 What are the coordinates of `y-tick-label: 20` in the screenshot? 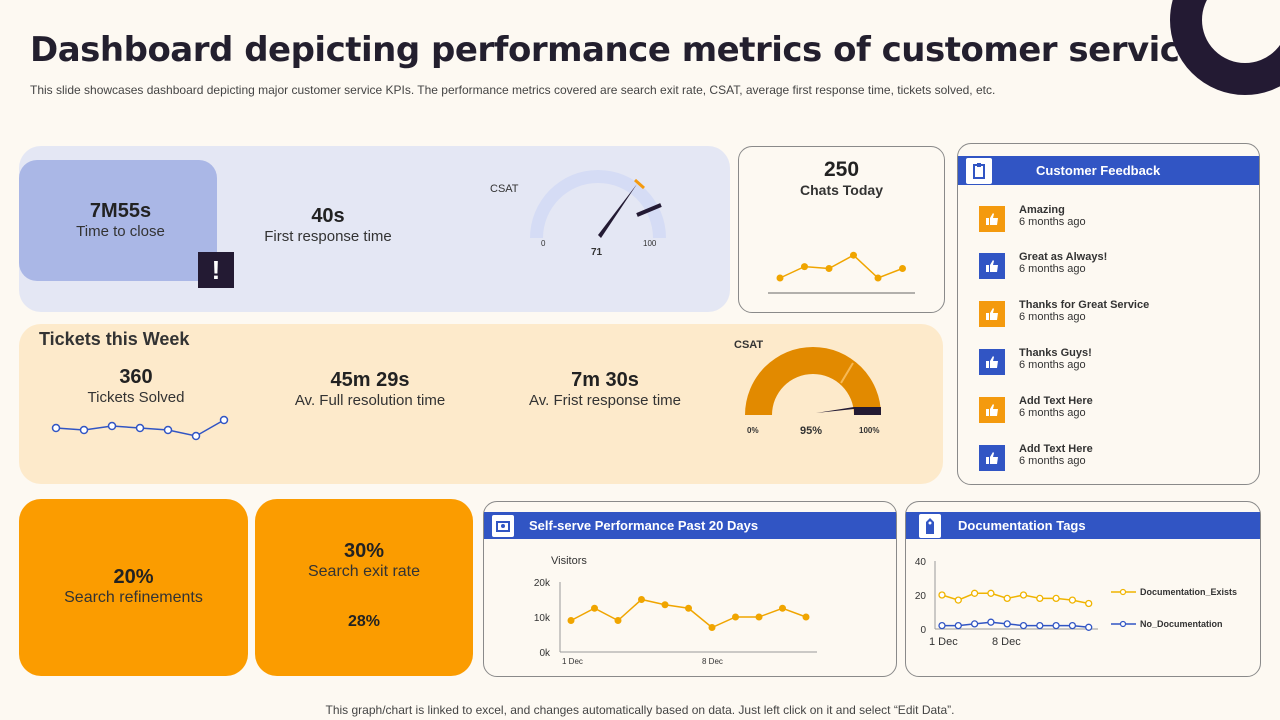 It's located at (921, 596).